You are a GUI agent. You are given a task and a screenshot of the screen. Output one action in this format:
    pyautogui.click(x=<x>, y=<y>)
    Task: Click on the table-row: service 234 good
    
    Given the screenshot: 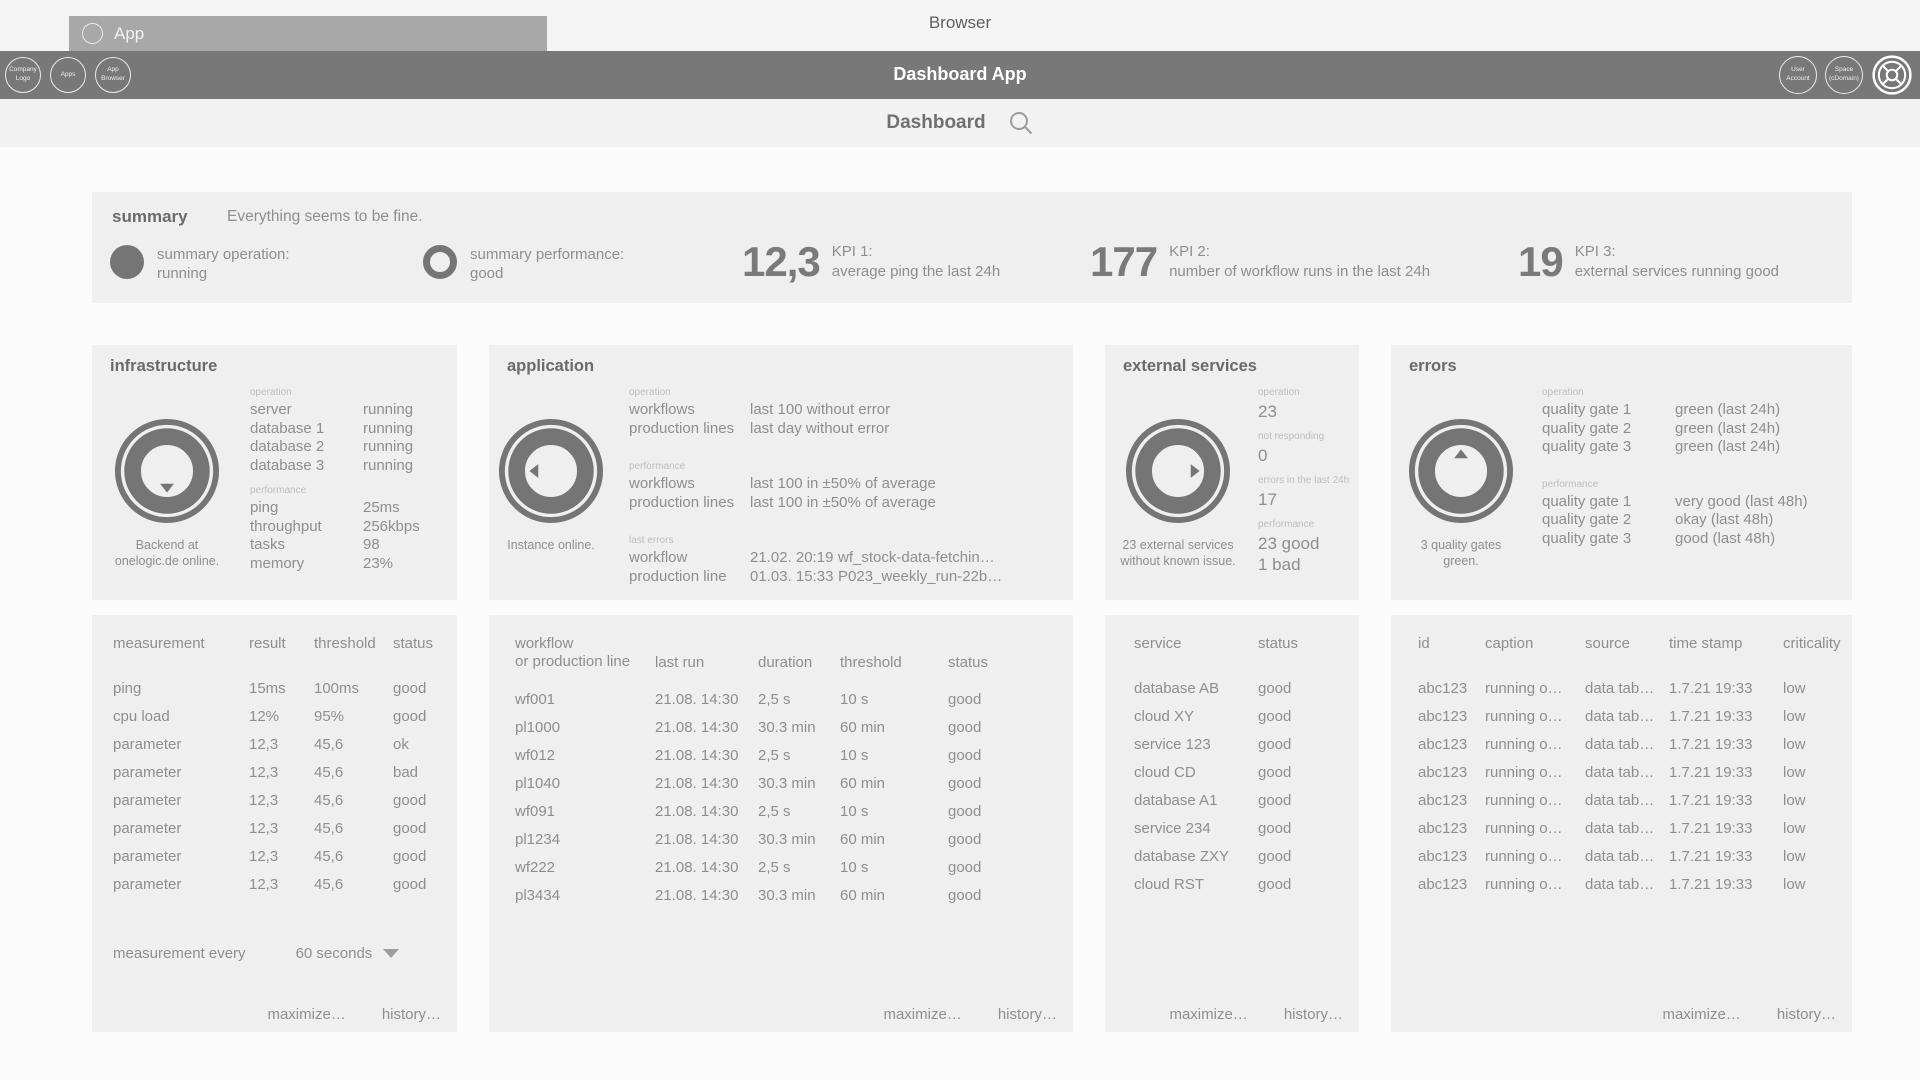 What is the action you would take?
    pyautogui.click(x=1232, y=828)
    